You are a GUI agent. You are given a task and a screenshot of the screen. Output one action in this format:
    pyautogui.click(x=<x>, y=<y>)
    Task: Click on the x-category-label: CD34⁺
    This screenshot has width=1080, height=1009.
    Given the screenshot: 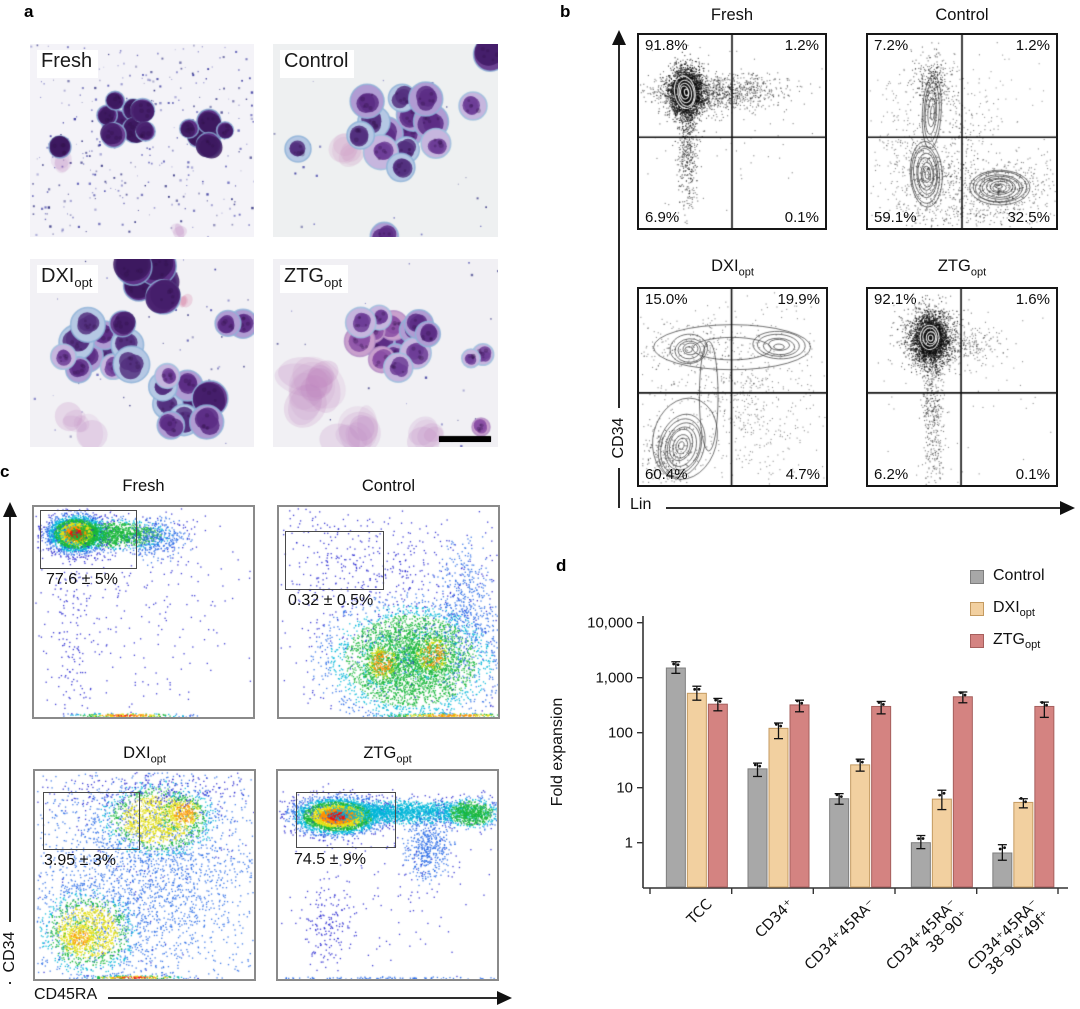 What is the action you would take?
    pyautogui.click(x=774, y=919)
    